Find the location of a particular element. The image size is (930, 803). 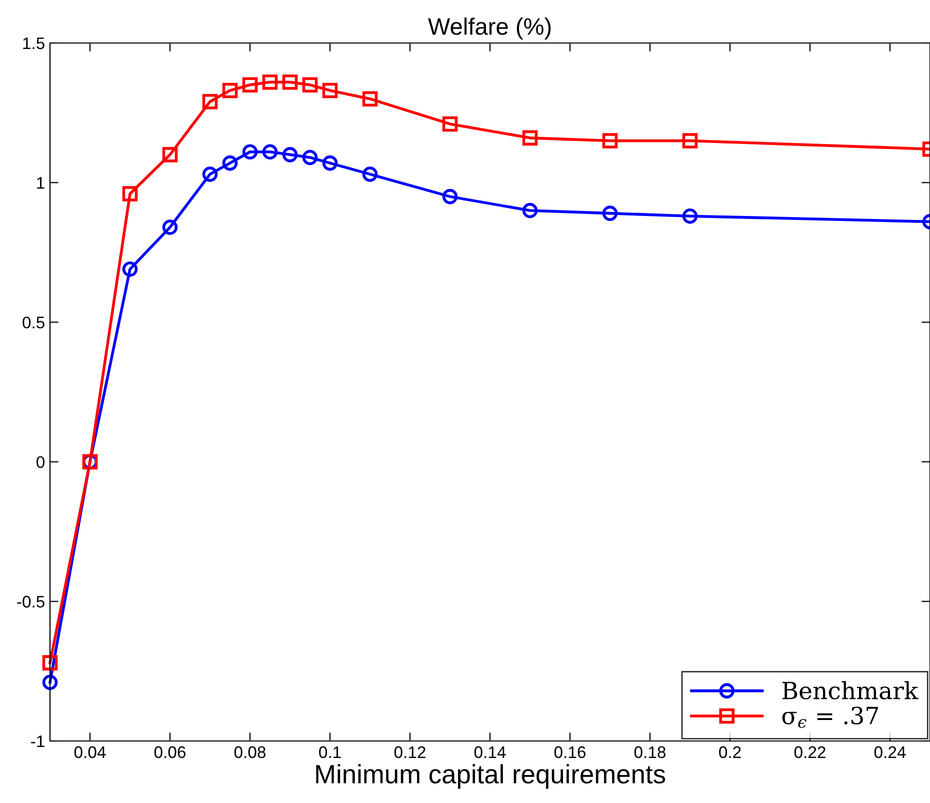

y-tick-label: -0.5 is located at coordinates (30, 602).